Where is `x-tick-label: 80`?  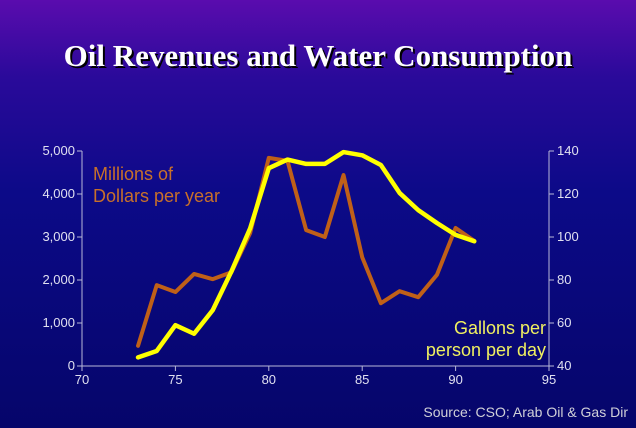
x-tick-label: 80 is located at coordinates (269, 379).